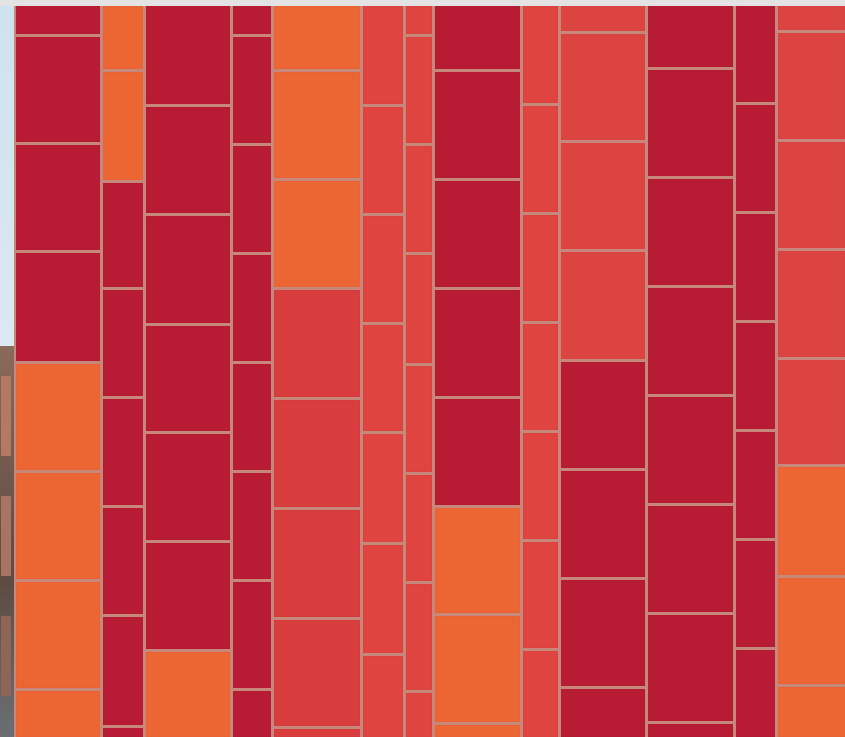  What do you see at coordinates (422, 3) in the screenshot?
I see `image-top-border` at bounding box center [422, 3].